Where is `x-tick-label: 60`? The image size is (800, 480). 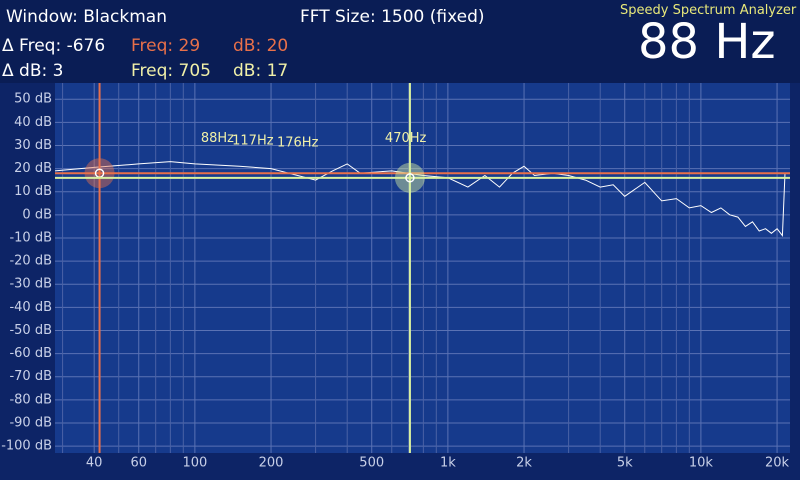
x-tick-label: 60 is located at coordinates (138, 463).